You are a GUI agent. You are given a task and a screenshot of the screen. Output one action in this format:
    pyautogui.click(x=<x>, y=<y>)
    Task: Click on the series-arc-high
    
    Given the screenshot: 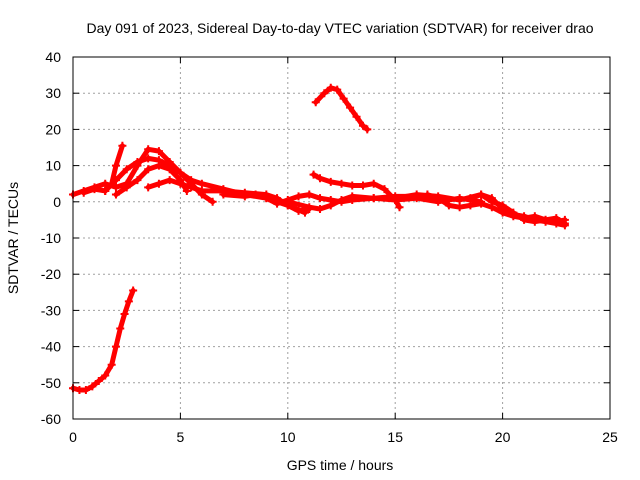 What is the action you would take?
    pyautogui.click(x=341, y=108)
    